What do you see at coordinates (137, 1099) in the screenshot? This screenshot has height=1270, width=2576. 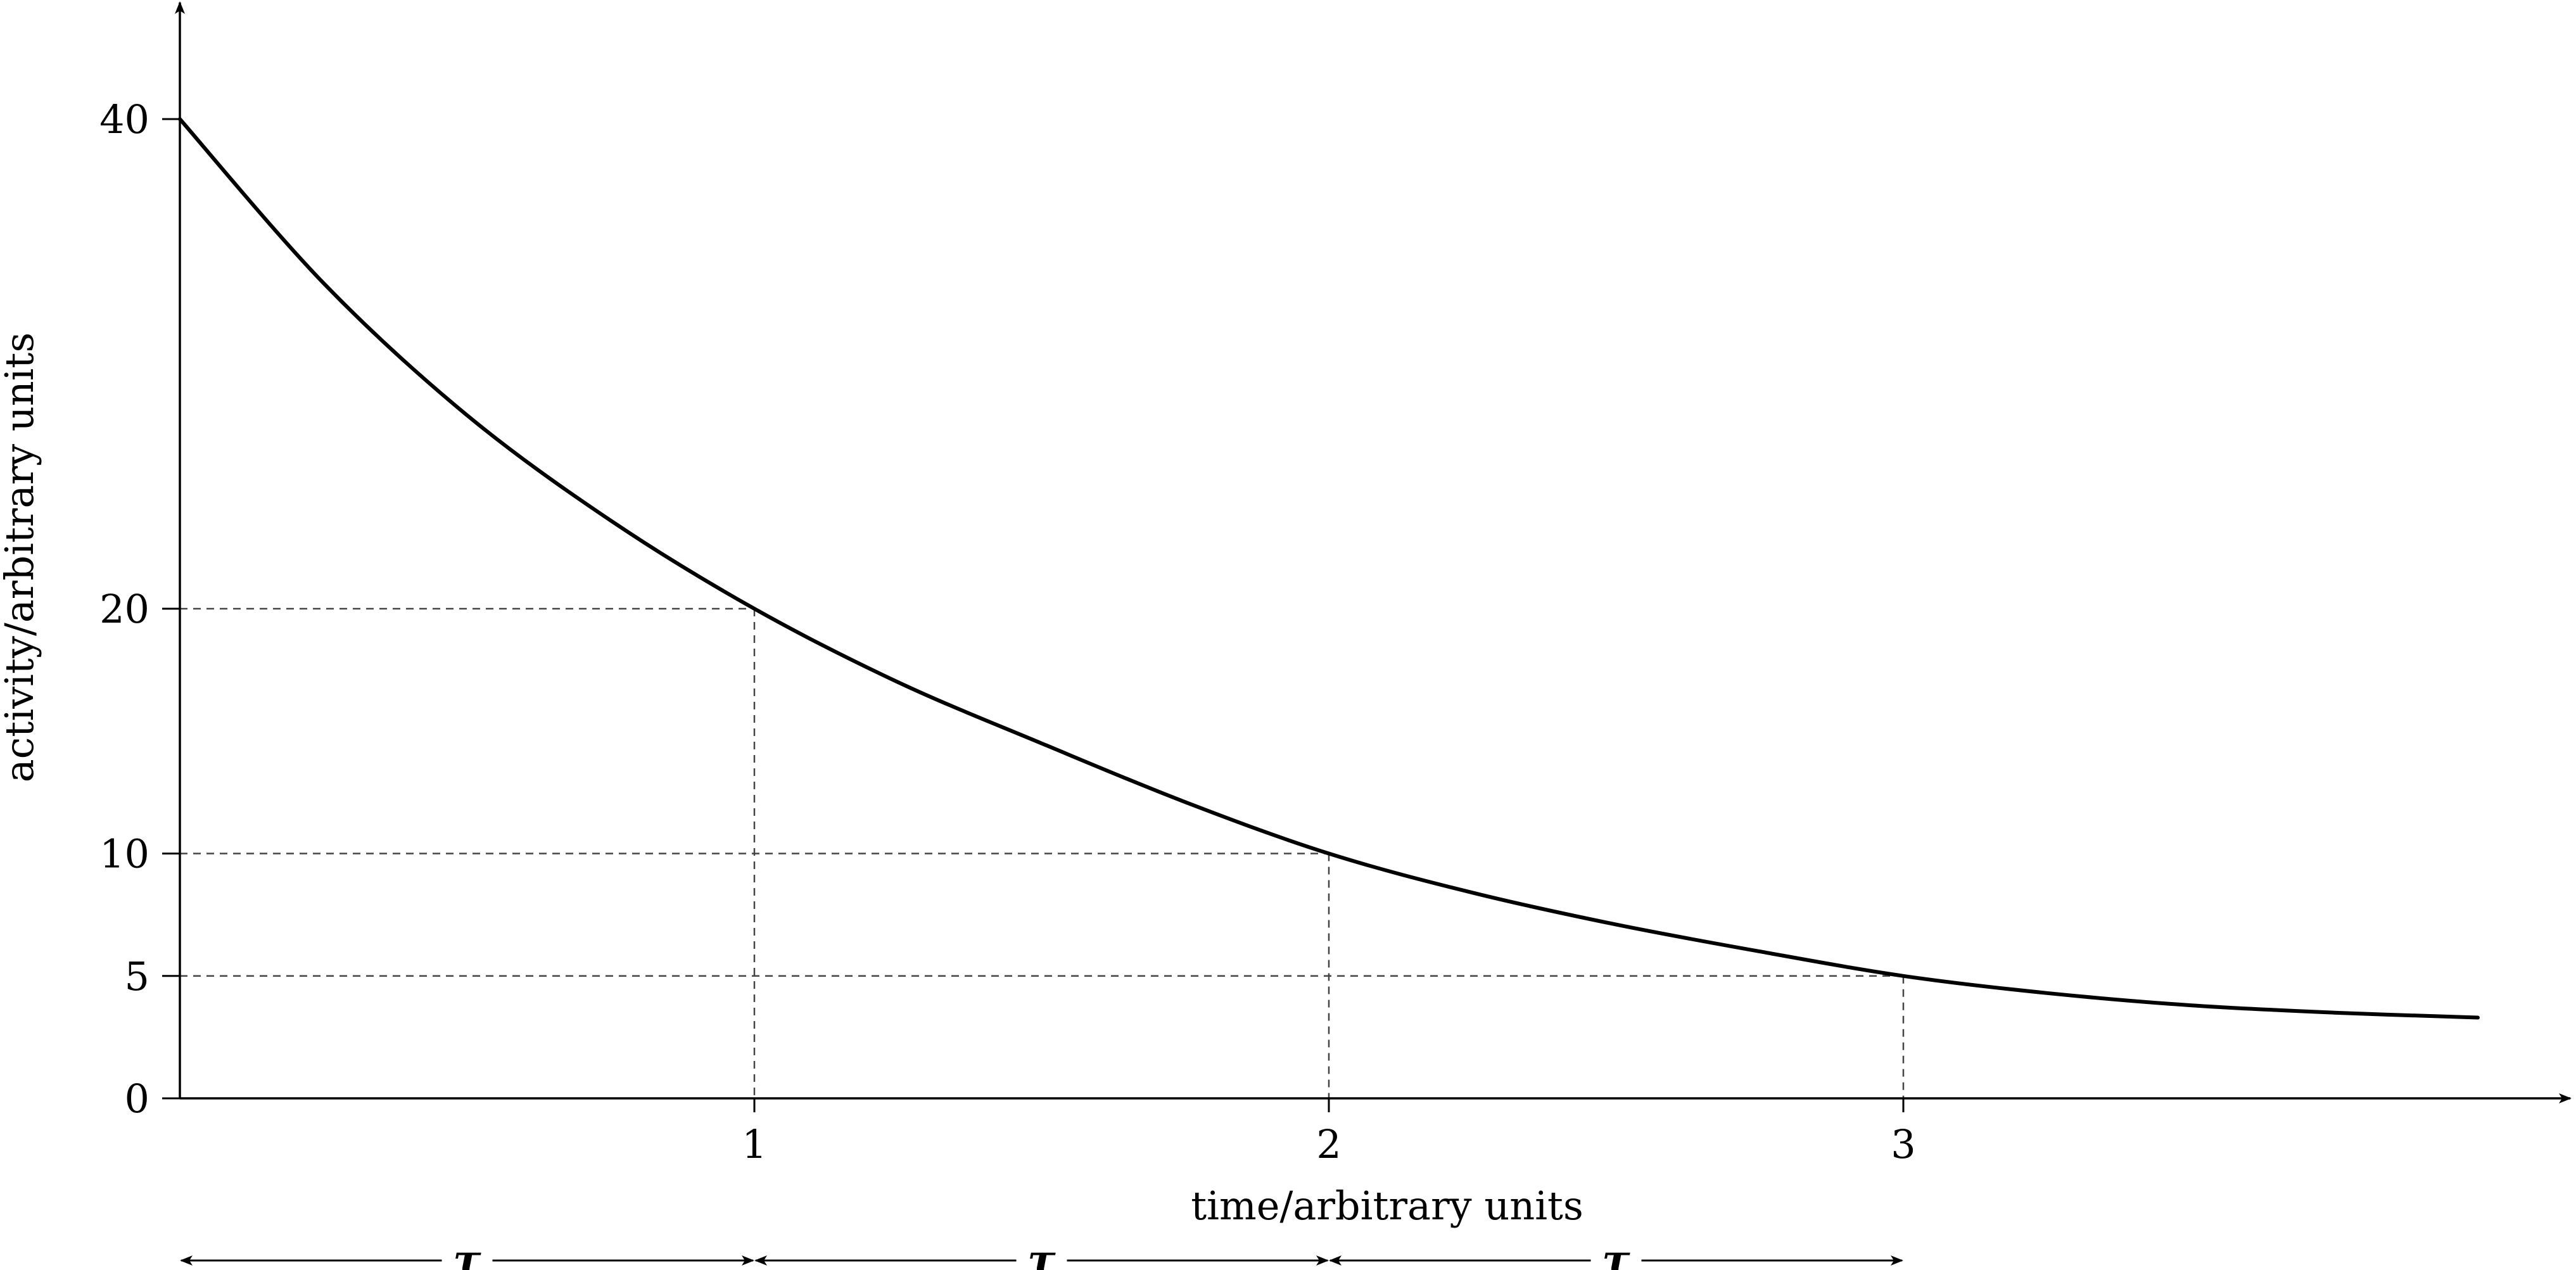 I see `y-tick-label: 0` at bounding box center [137, 1099].